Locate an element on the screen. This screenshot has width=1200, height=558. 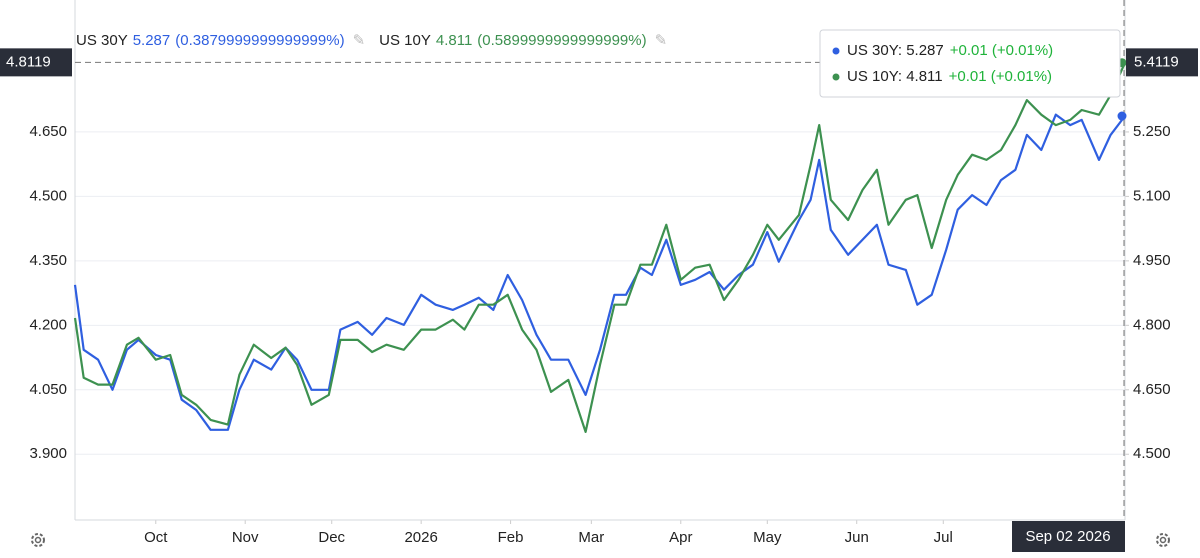
legend-change: (0.3879999999999999%) is located at coordinates (259, 40).